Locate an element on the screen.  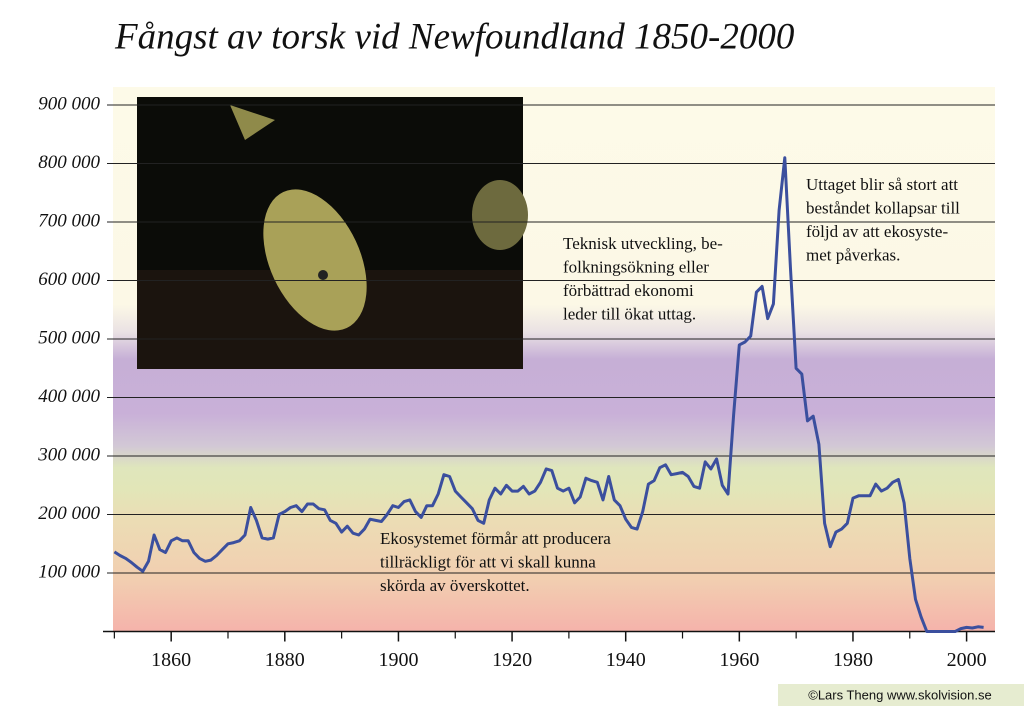
y-tick-label: 800 000 is located at coordinates (69, 162).